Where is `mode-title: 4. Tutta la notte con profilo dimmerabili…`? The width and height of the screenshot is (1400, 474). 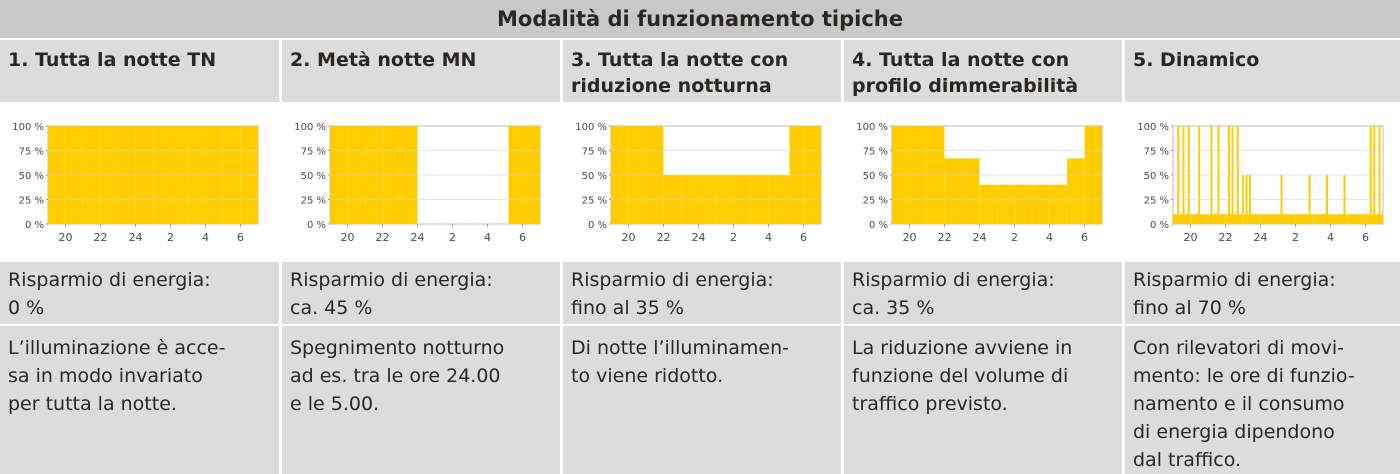
mode-title: 4. Tutta la notte con profilo dimmerabili… is located at coordinates (983, 71).